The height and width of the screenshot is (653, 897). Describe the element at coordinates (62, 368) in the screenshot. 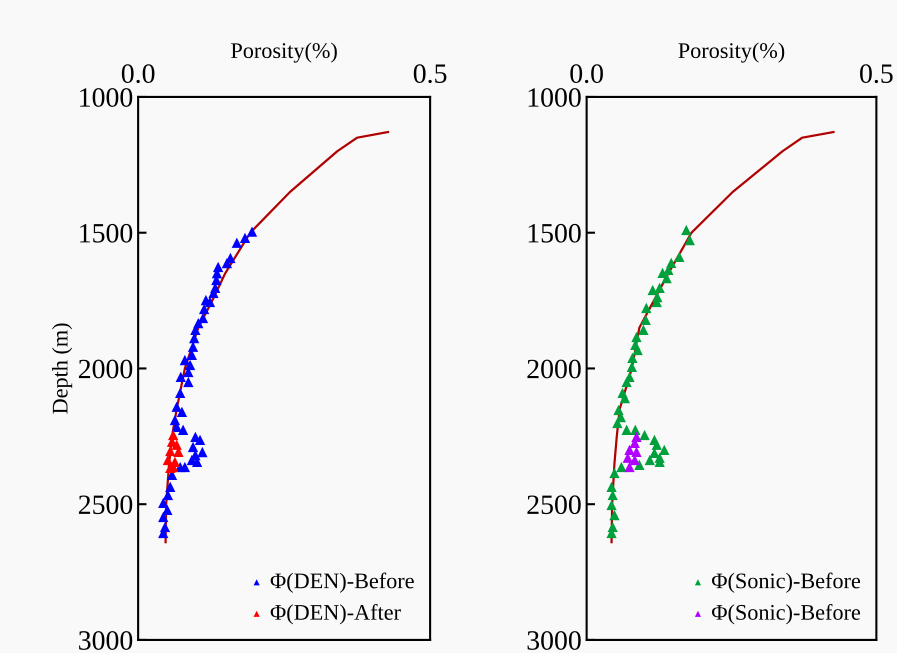

I see `y-axis-title: Depth (m)` at that location.